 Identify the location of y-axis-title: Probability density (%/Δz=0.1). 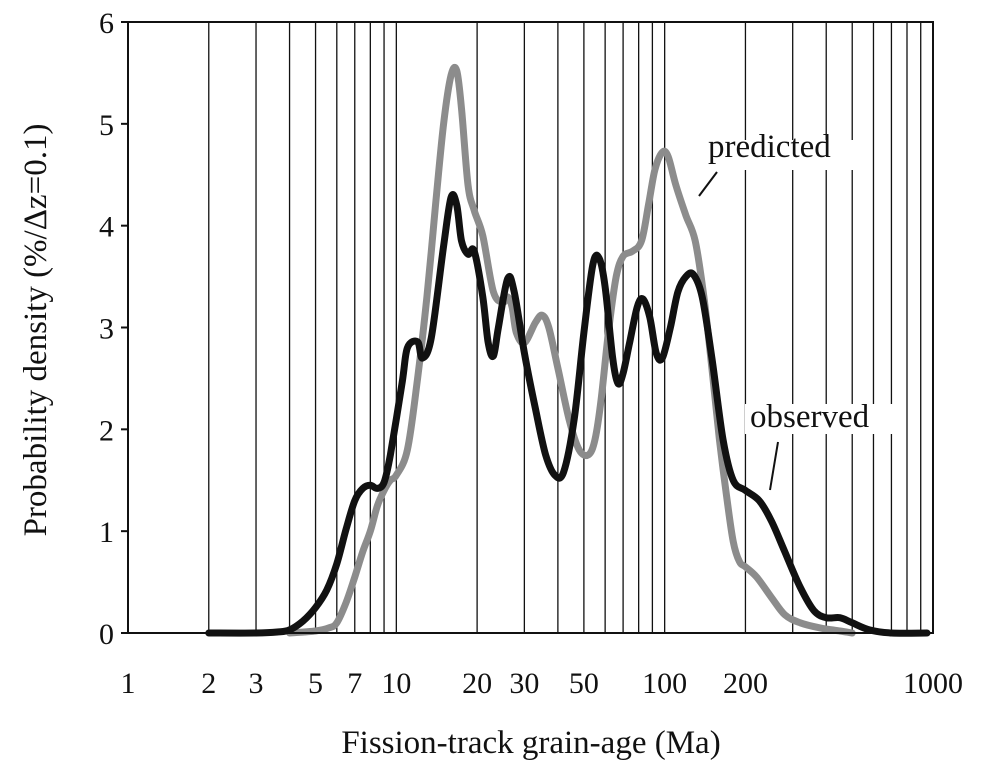
(36, 330).